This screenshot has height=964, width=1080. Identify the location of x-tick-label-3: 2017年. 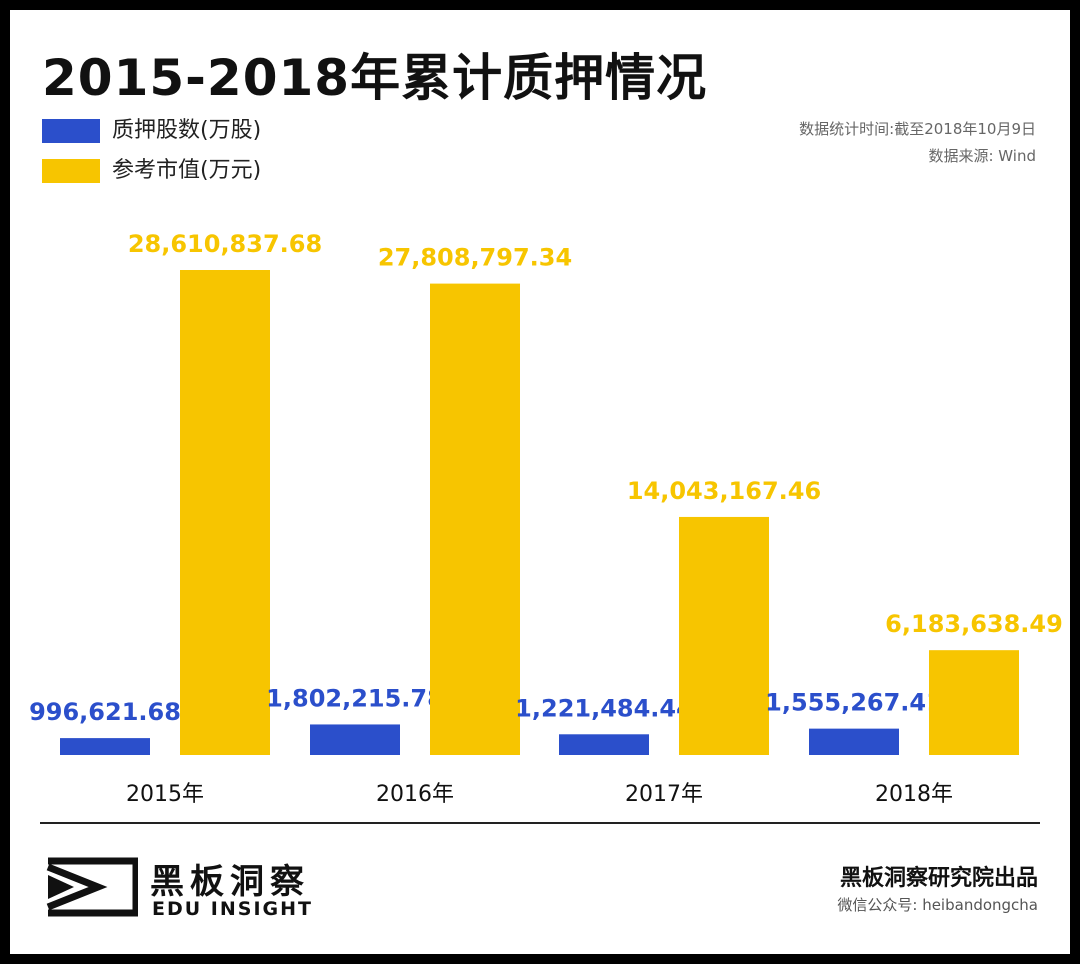
(664, 794).